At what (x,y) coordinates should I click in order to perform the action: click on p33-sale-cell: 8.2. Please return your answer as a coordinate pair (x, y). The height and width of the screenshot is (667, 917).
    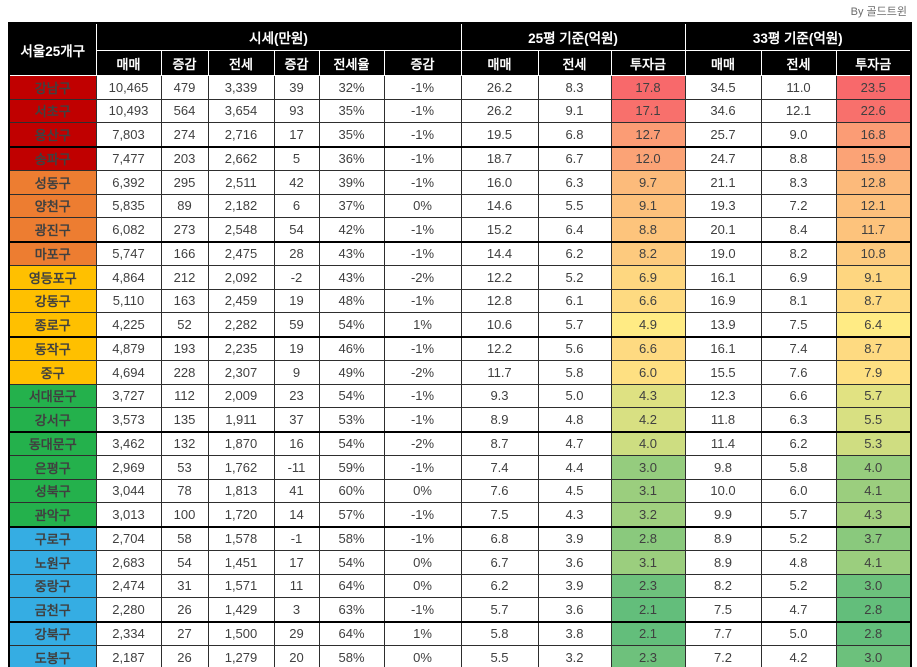
    Looking at the image, I should click on (723, 585).